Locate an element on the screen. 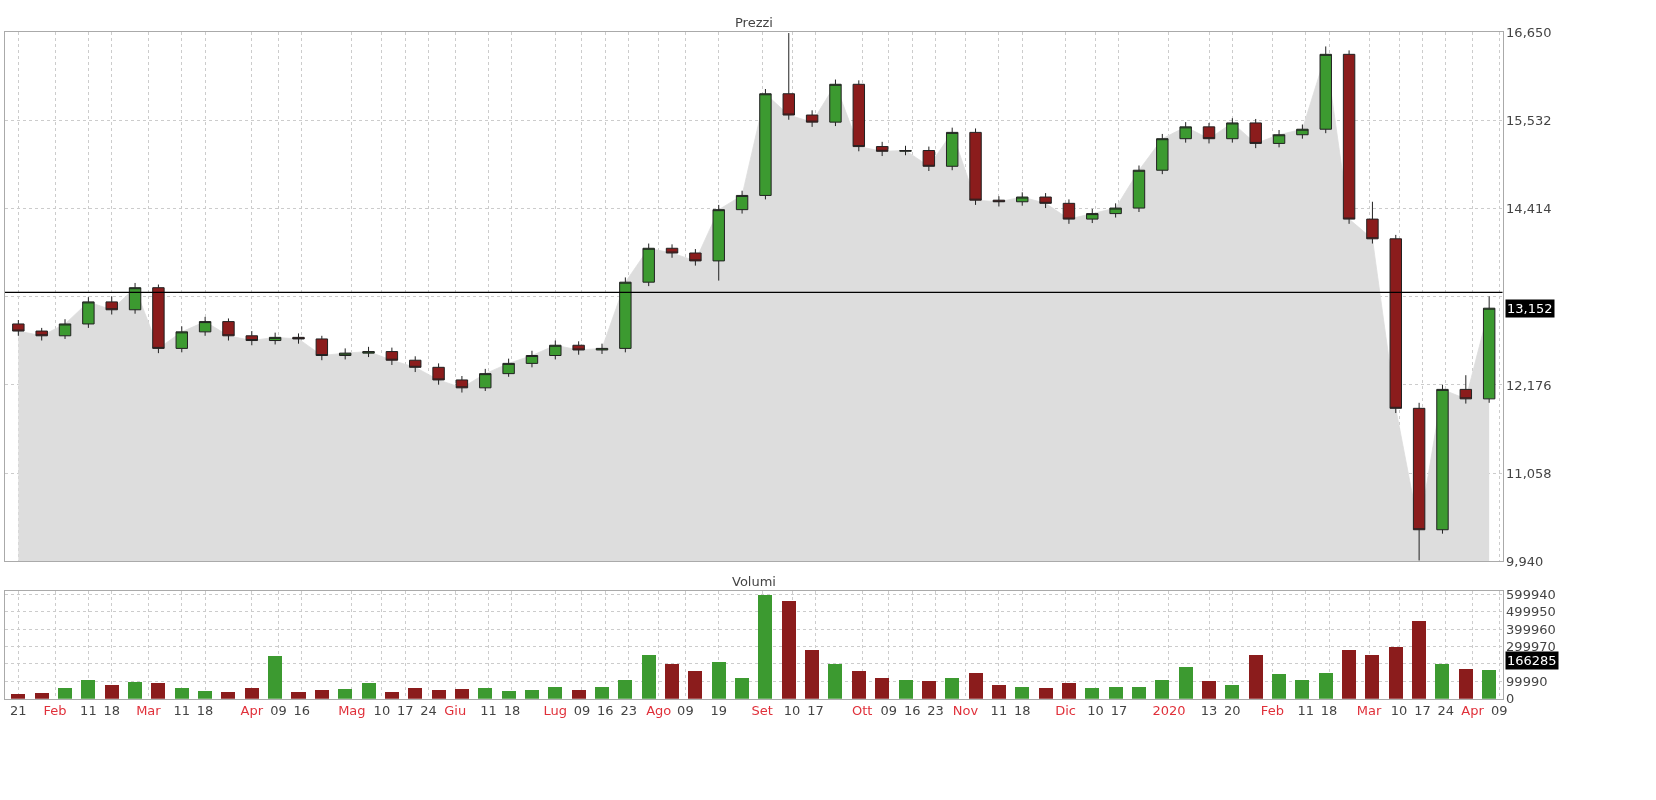 The width and height of the screenshot is (1656, 800). y-tick-label: 14,414 is located at coordinates (1529, 209).